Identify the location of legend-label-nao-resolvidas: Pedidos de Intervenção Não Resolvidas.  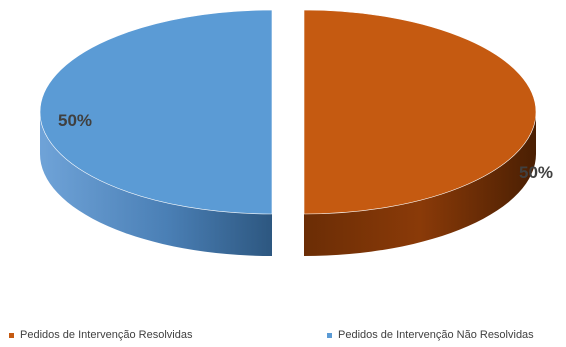
(436, 335).